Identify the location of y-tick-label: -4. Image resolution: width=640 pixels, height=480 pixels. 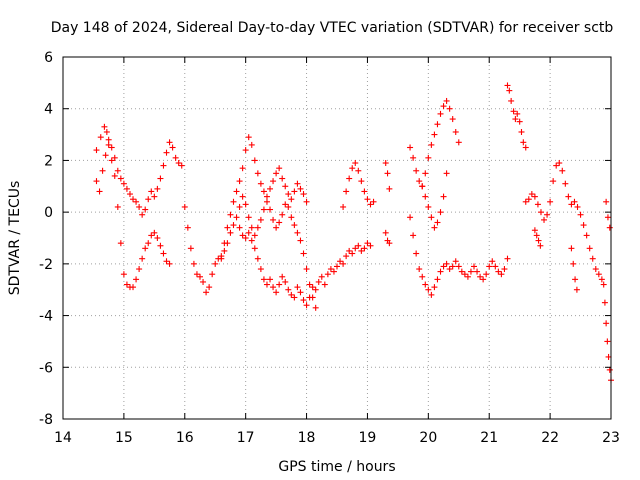
(46, 317).